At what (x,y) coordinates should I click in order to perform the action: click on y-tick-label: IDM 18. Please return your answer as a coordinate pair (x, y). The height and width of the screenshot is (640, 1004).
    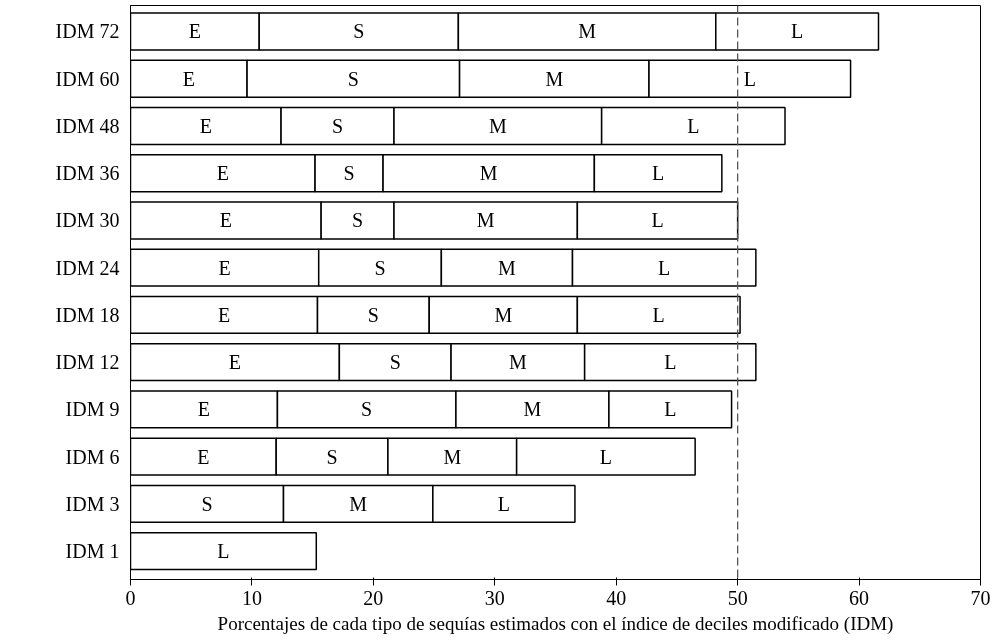
    Looking at the image, I should click on (87, 314).